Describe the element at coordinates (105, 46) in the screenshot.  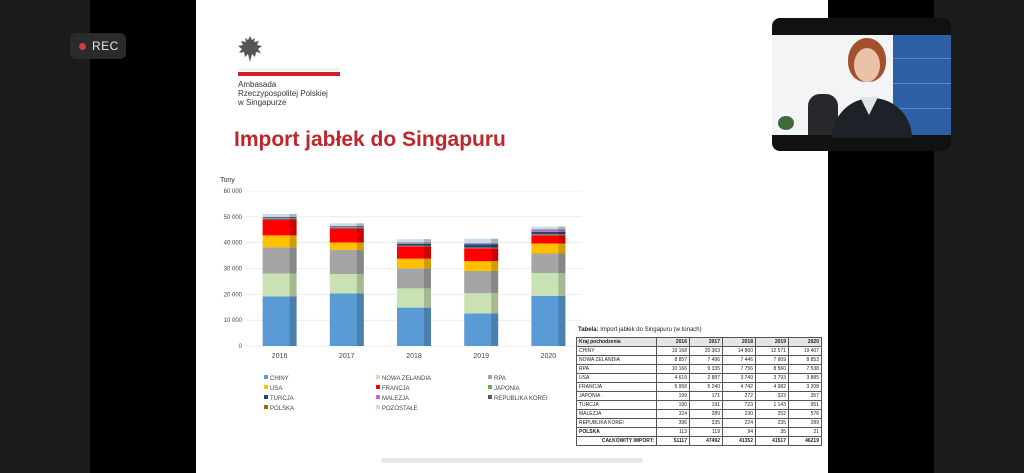
I see `recording-label: REC` at that location.